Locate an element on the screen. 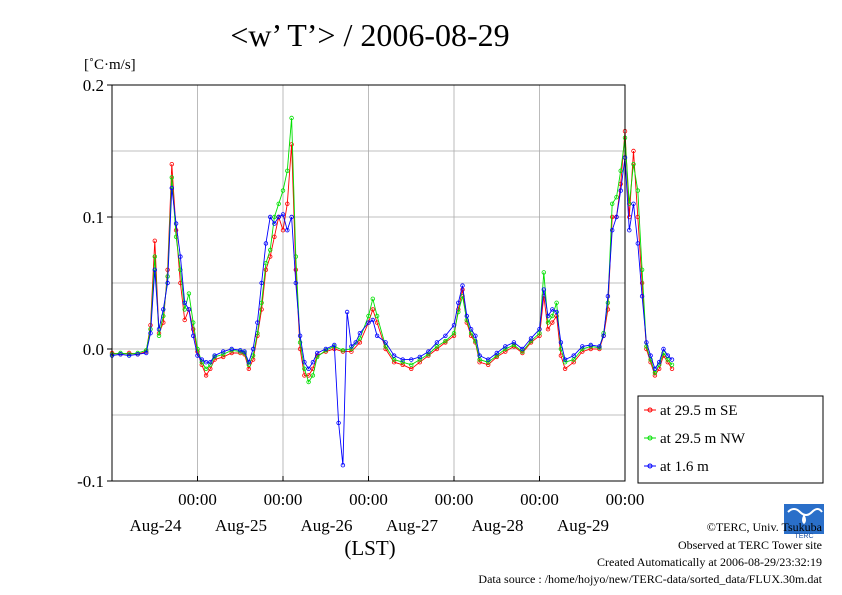 This screenshot has width=842, height=595. x-tick-date-label: Aug-26 is located at coordinates (327, 525).